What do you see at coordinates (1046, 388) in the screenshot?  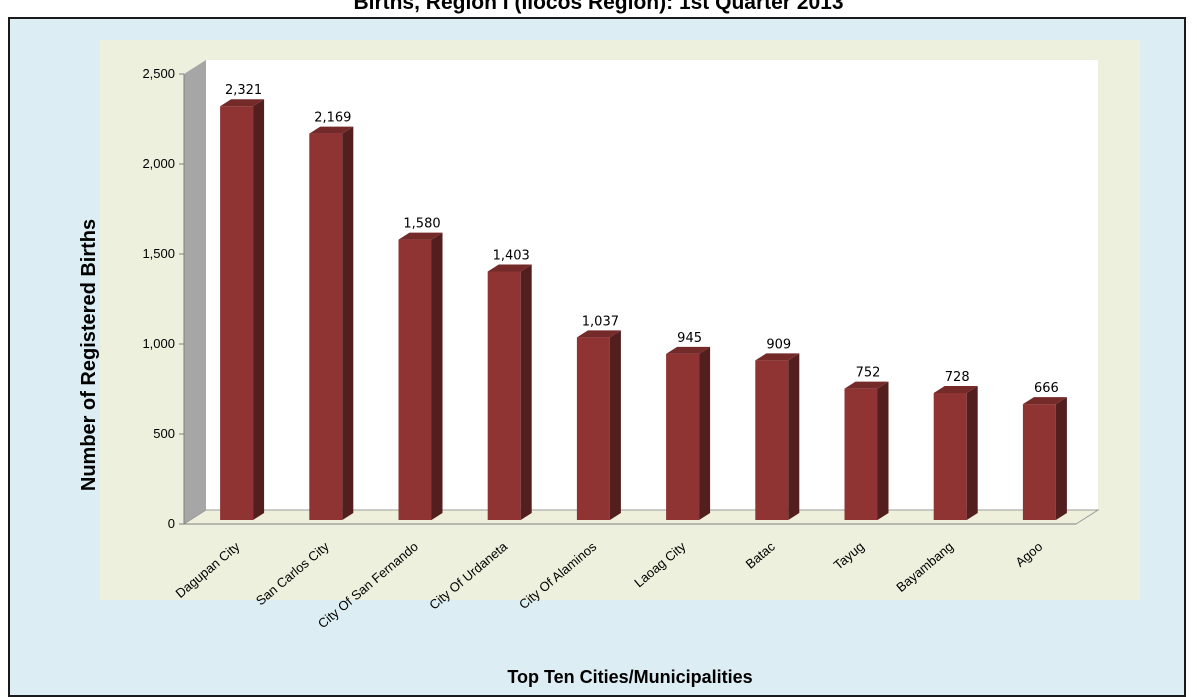 I see `data-label: 666` at bounding box center [1046, 388].